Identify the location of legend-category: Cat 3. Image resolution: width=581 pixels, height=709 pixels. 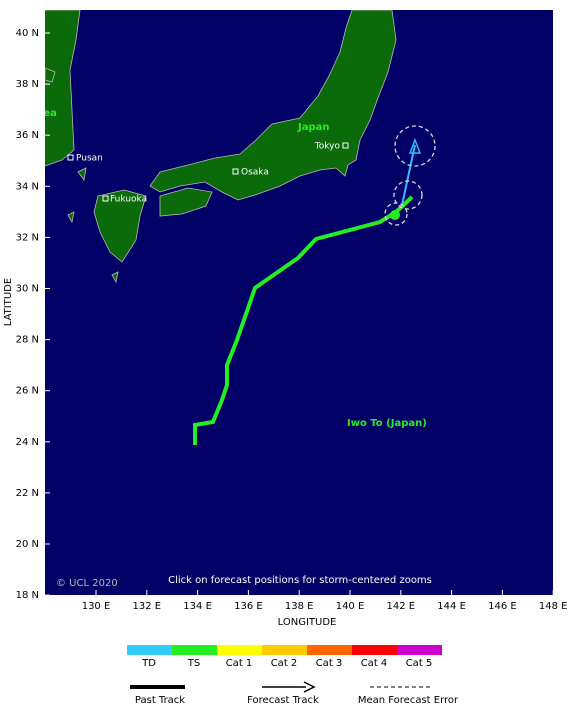
(329, 663).